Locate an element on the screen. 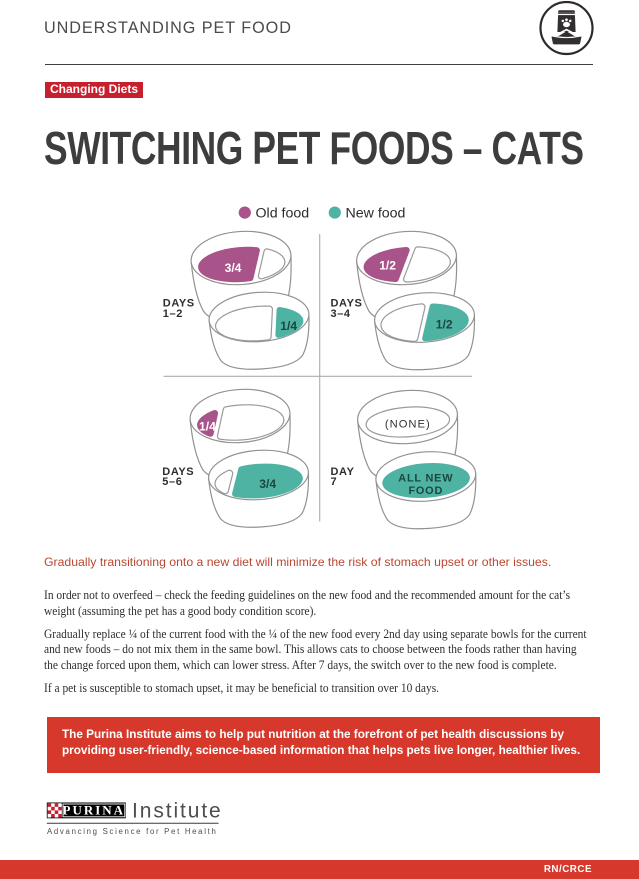 This screenshot has width=639, height=879. svg-text: FOOD is located at coordinates (425, 491).